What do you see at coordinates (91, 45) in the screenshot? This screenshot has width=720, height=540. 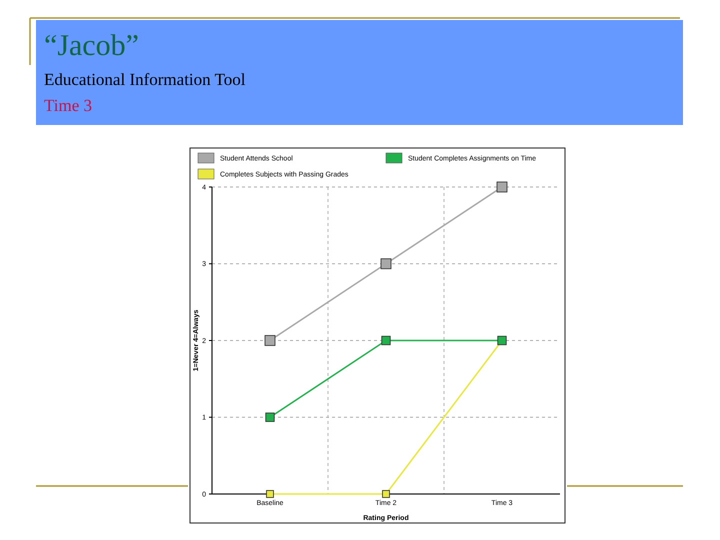 I see `chart-title: “Jacob”` at bounding box center [91, 45].